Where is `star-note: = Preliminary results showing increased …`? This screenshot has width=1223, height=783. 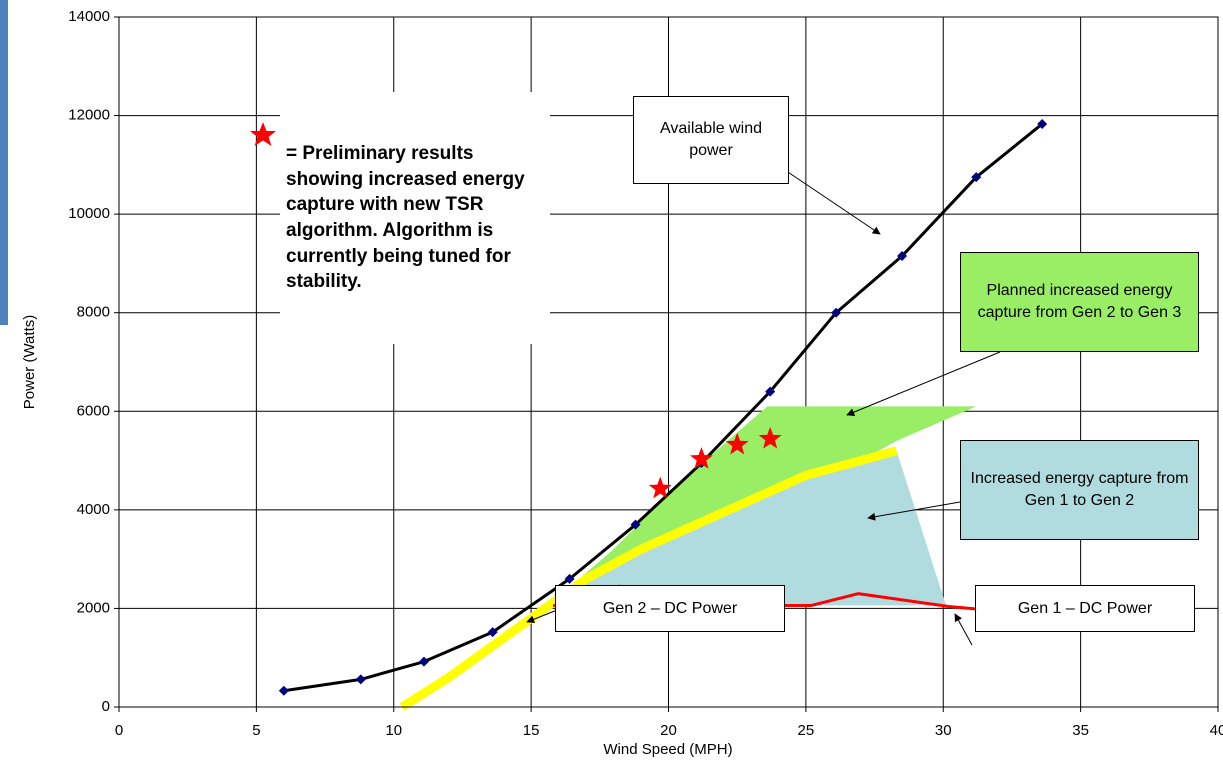
star-note: = Preliminary results showing increased … is located at coordinates (415, 218).